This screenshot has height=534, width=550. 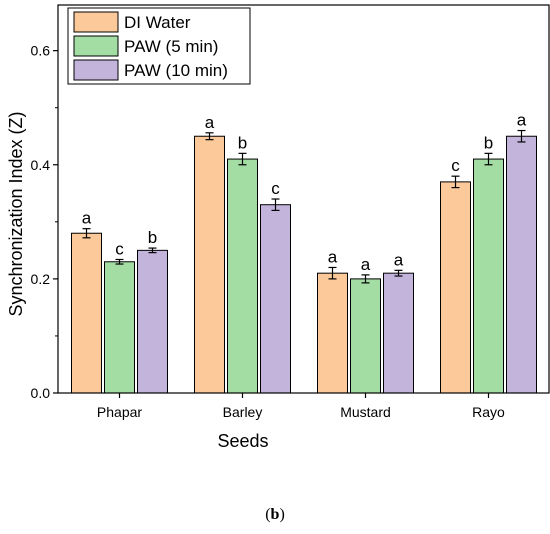 What do you see at coordinates (242, 441) in the screenshot?
I see `x-axis-label: Seeds` at bounding box center [242, 441].